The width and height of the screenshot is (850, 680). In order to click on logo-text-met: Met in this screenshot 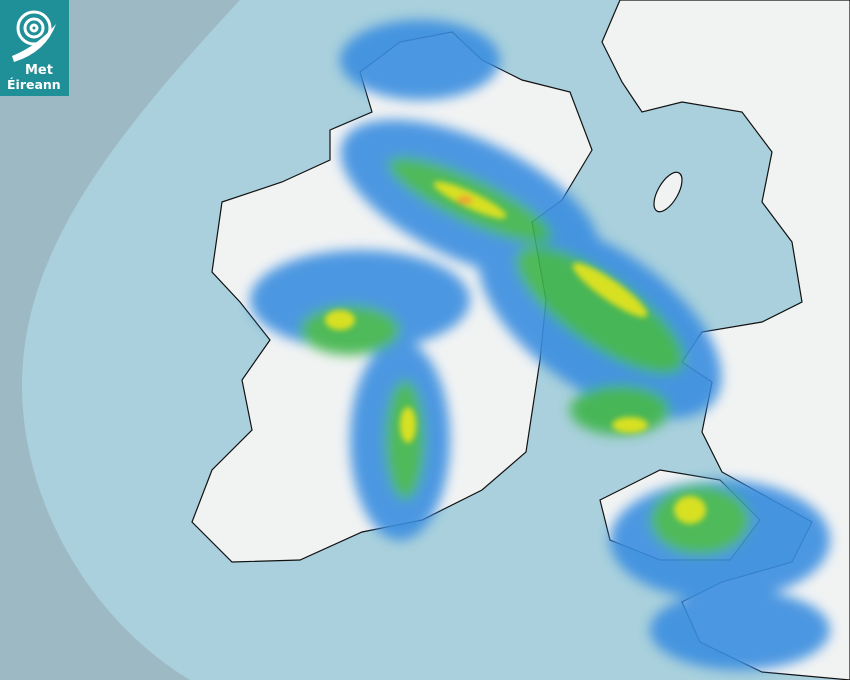, I will do `click(39, 70)`.